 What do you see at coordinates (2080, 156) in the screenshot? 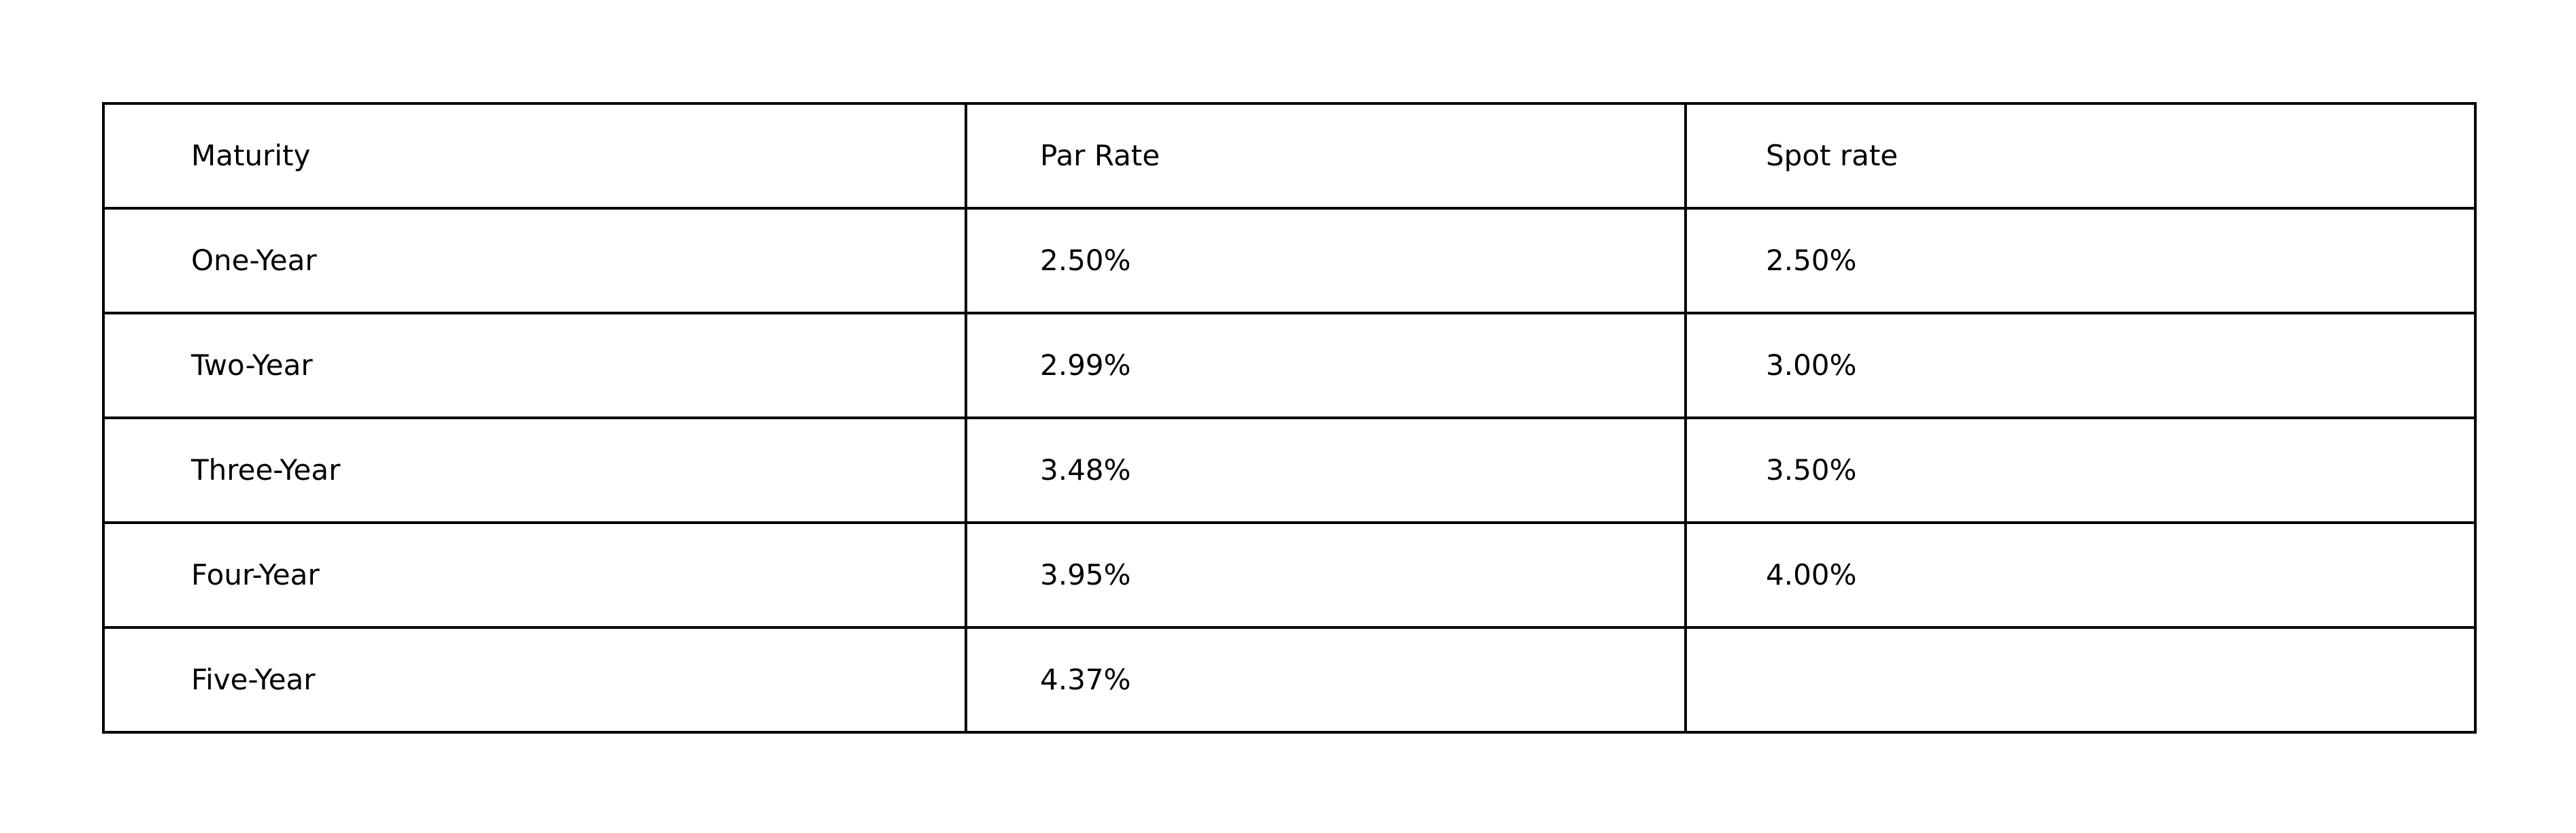
I see `header-spot-rate: Spot rate` at bounding box center [2080, 156].